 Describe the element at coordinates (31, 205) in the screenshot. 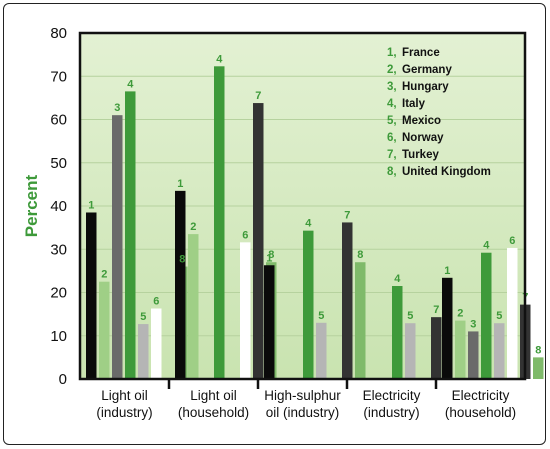

I see `y-axis-label: Percent` at that location.